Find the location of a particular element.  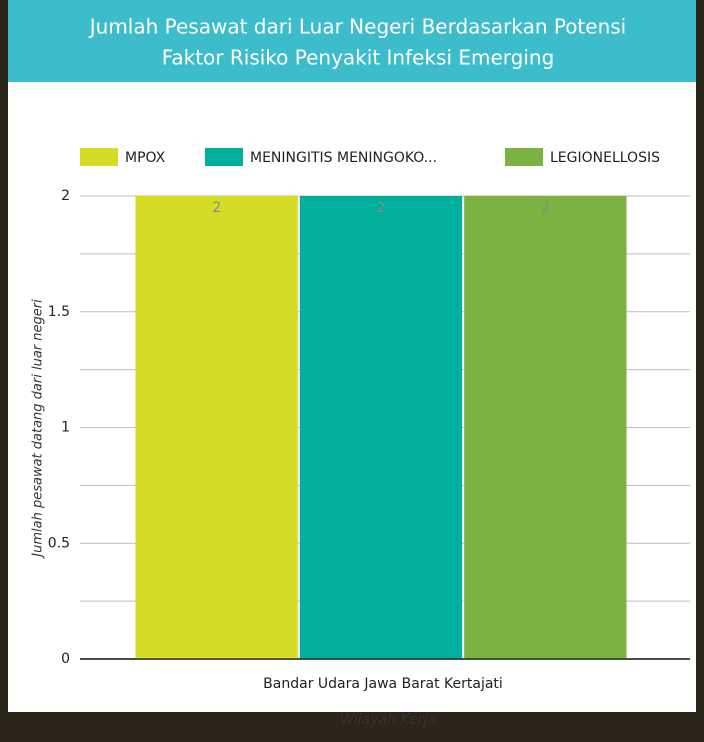

y-tick-label: 1.5 is located at coordinates (59, 312).